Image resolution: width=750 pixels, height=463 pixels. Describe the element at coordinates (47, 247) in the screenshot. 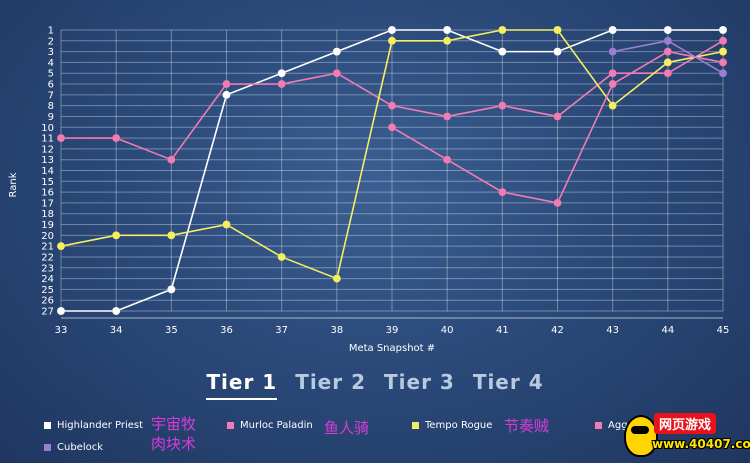

I see `y-tick-label: 21` at that location.